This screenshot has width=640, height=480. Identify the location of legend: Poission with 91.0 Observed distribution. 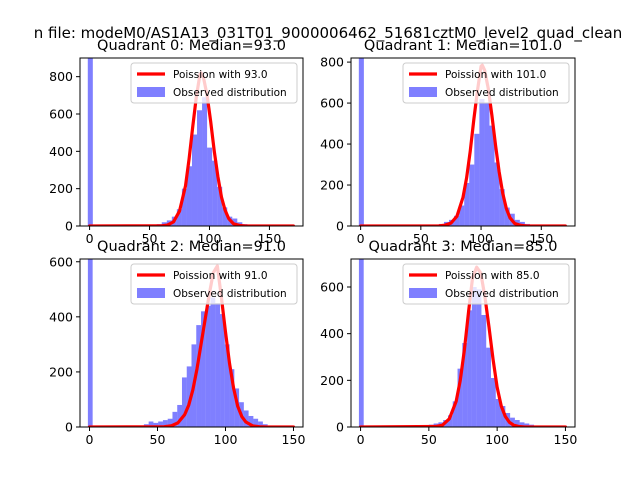
(214, 284).